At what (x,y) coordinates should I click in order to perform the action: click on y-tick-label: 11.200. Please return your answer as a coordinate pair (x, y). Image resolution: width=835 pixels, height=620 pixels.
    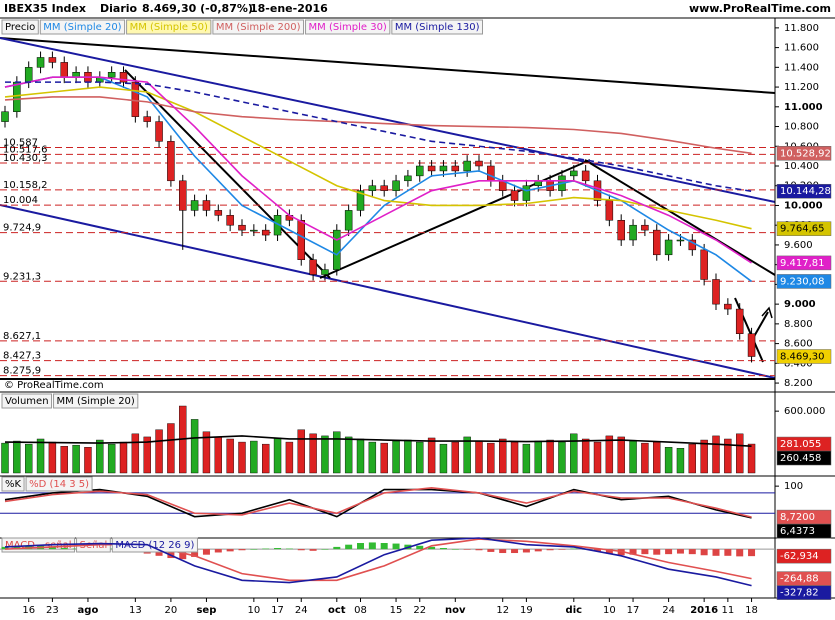
    Looking at the image, I should click on (801, 87).